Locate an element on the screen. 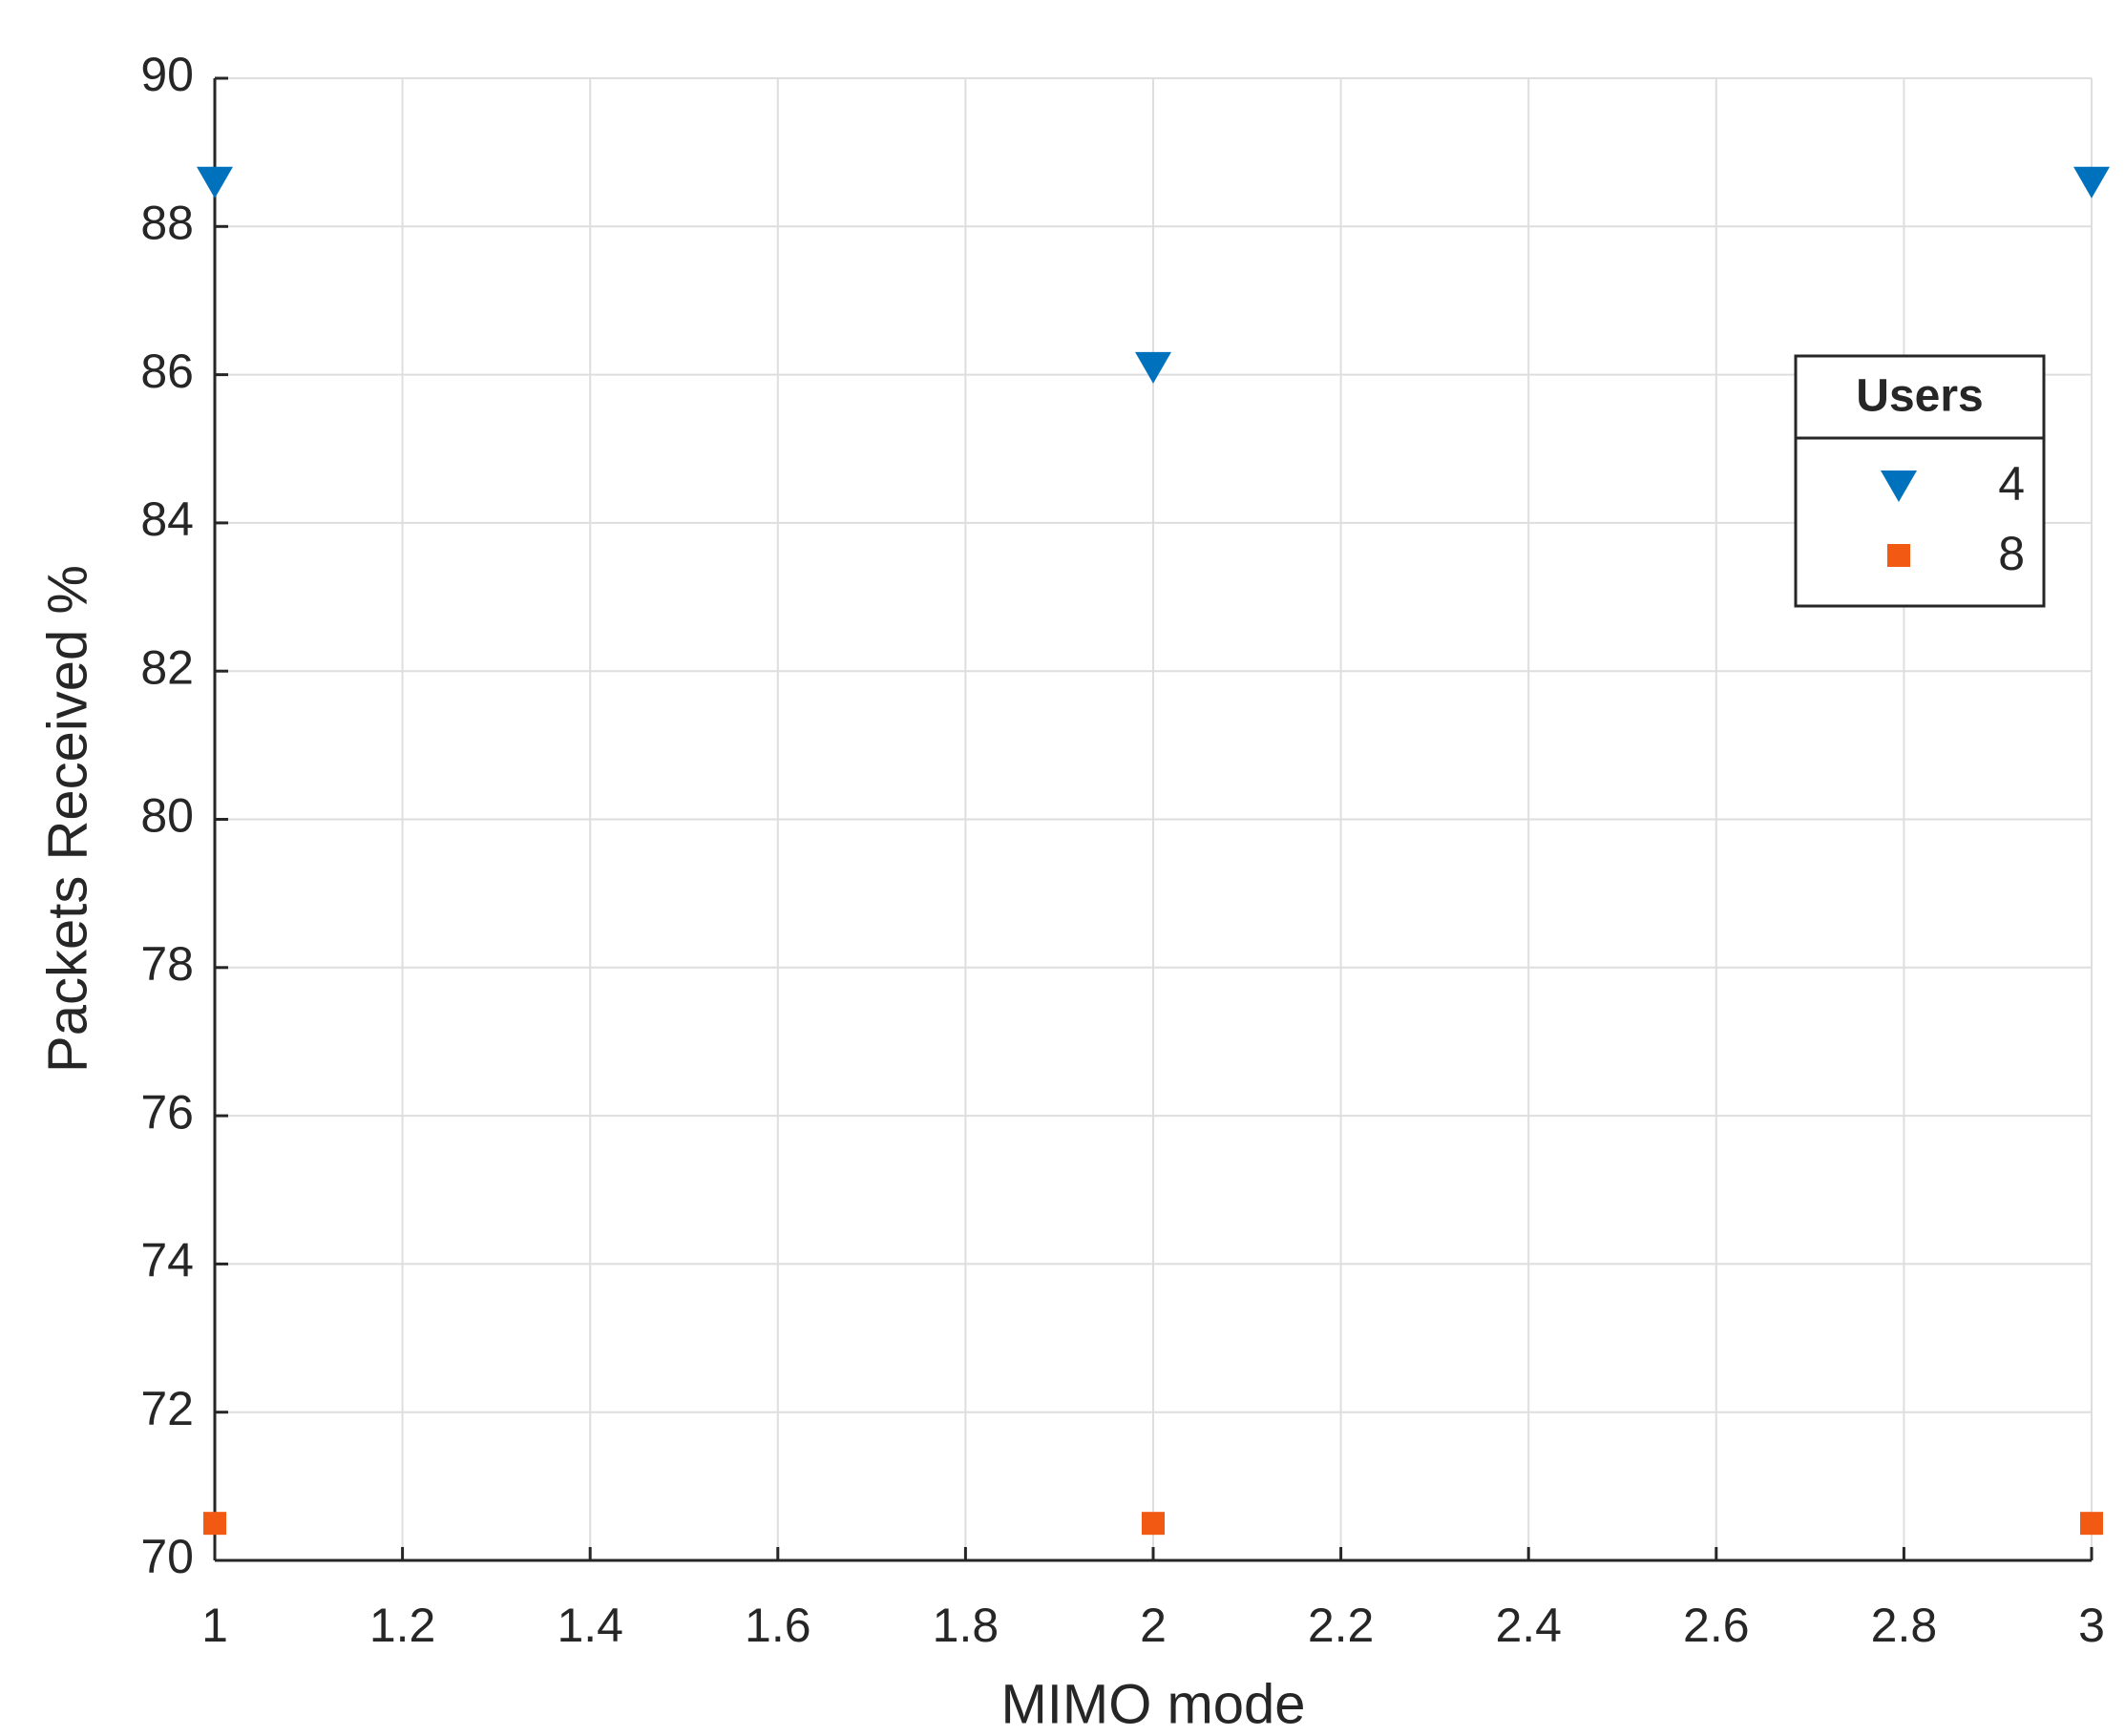 This screenshot has width=2125, height=1736. x-tick-label: 1.8 is located at coordinates (966, 1625).